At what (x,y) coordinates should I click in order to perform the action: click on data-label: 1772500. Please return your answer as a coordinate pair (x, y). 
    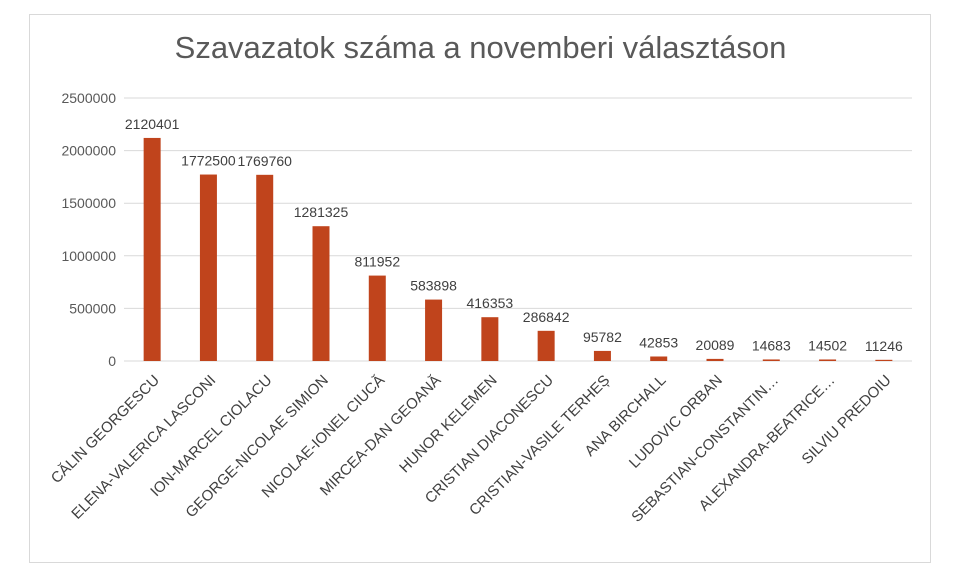
    Looking at the image, I should click on (208, 161).